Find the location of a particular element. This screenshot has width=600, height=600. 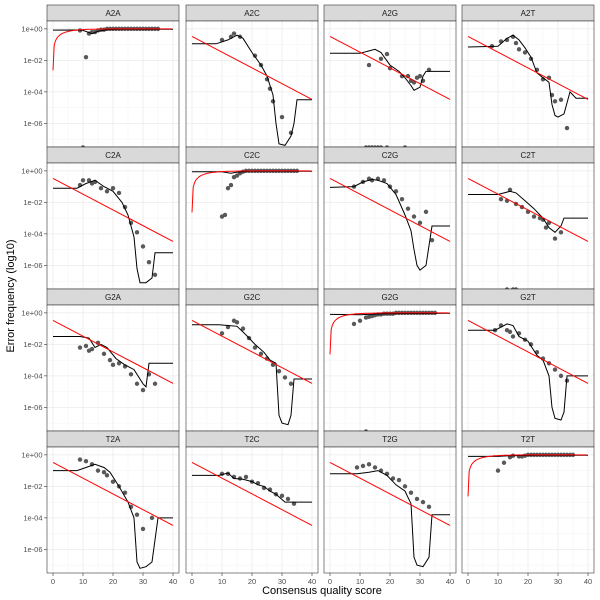

facet-panel-c2t: C2T is located at coordinates (528, 218).